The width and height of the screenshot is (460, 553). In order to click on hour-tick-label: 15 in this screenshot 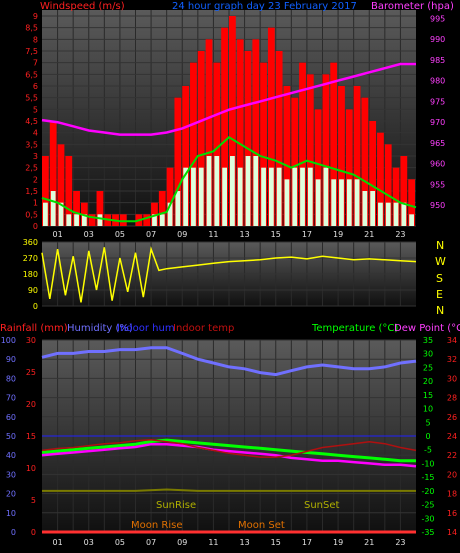, I will do `click(276, 542)`.